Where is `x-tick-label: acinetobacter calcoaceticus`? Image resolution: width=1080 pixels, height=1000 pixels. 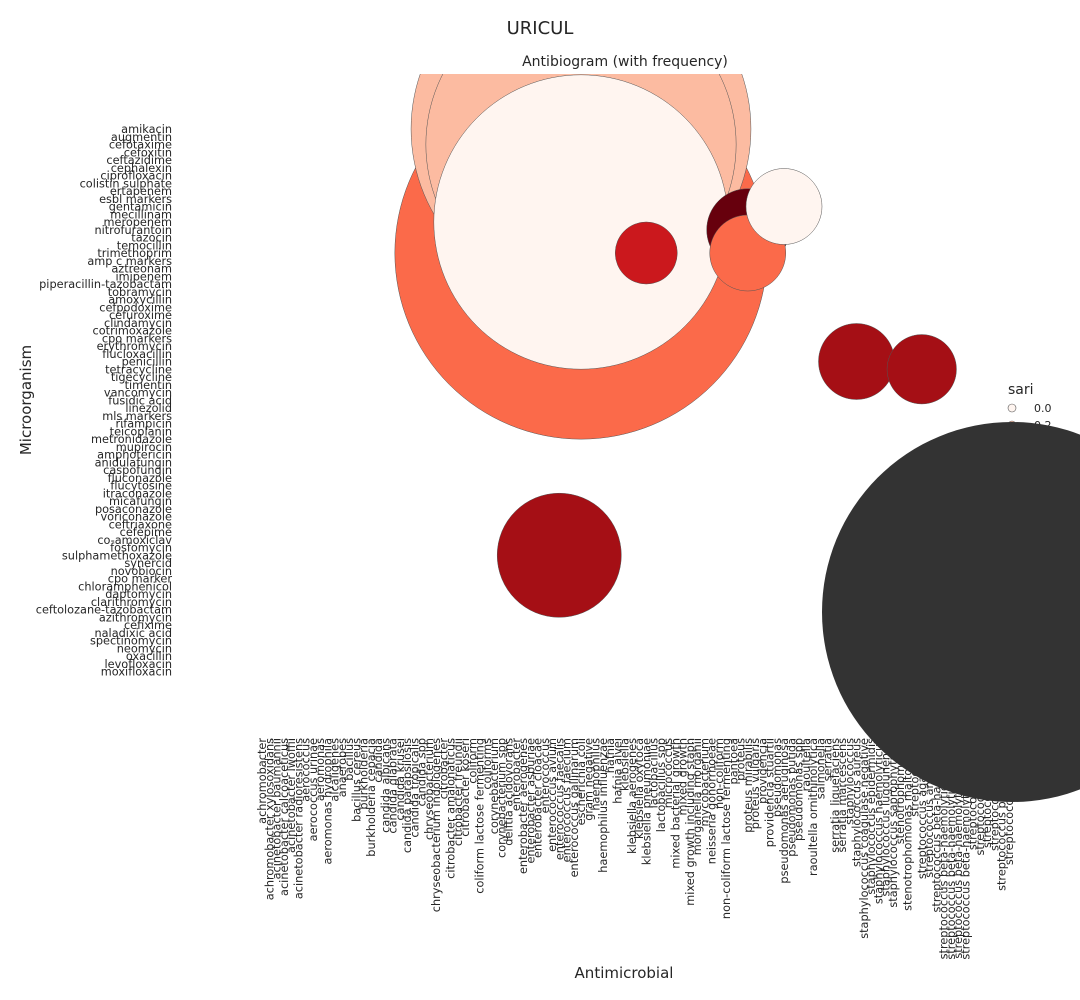 x-tick-label: acinetobacter calcoaceticus is located at coordinates (284, 817).